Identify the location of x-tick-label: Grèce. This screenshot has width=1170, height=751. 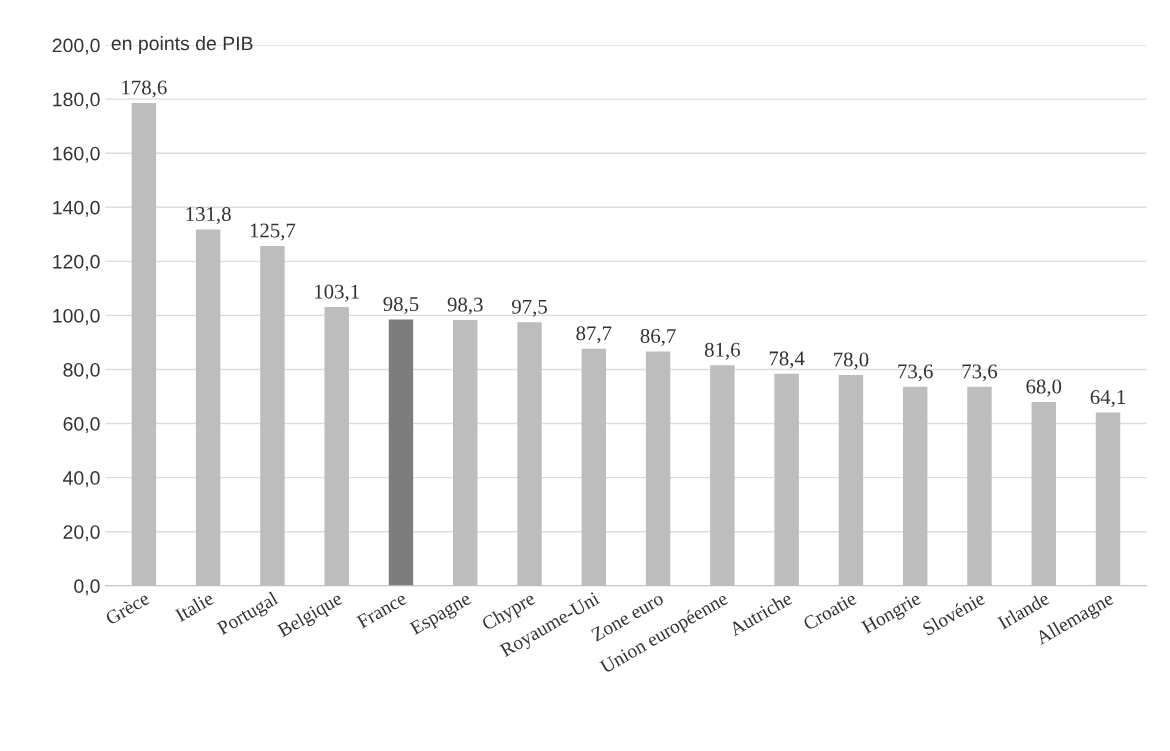
(127, 608).